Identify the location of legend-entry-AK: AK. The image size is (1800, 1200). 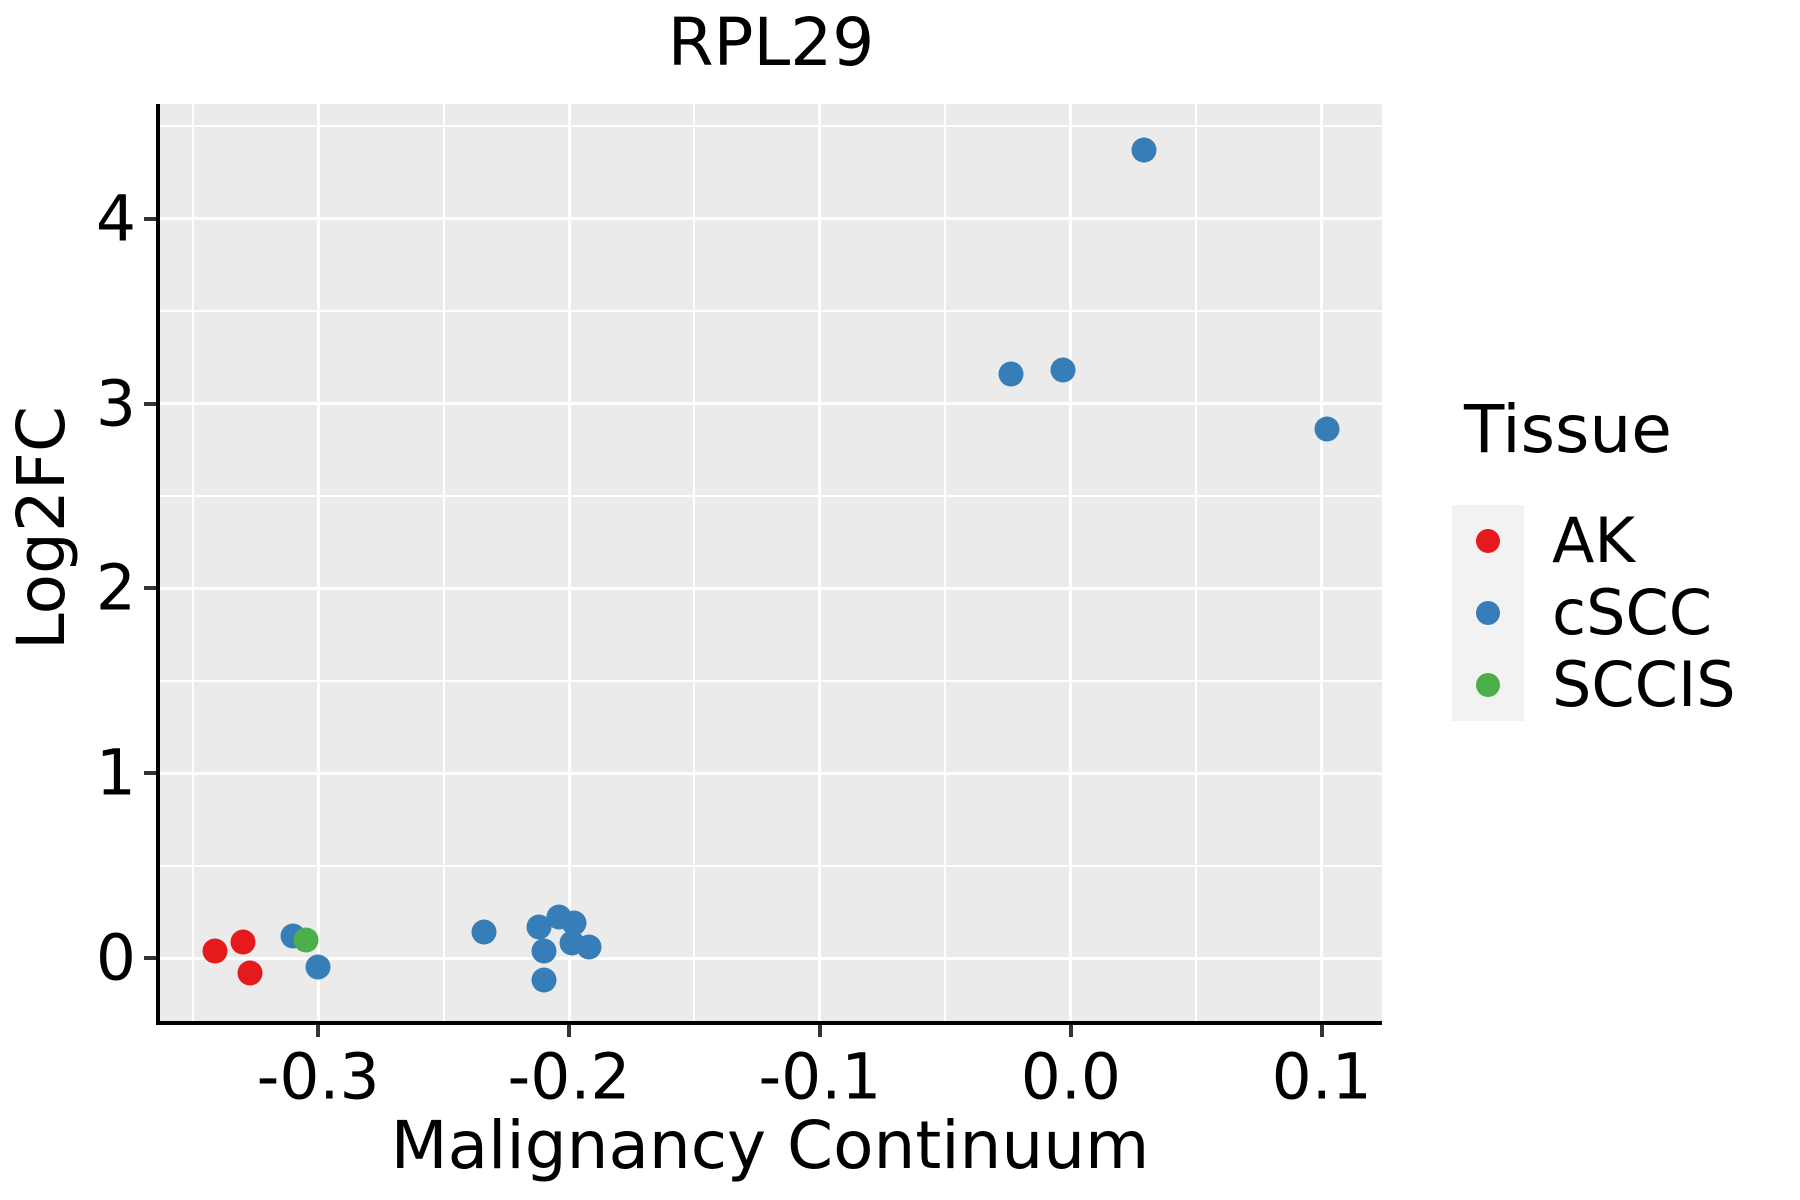
(1594, 541).